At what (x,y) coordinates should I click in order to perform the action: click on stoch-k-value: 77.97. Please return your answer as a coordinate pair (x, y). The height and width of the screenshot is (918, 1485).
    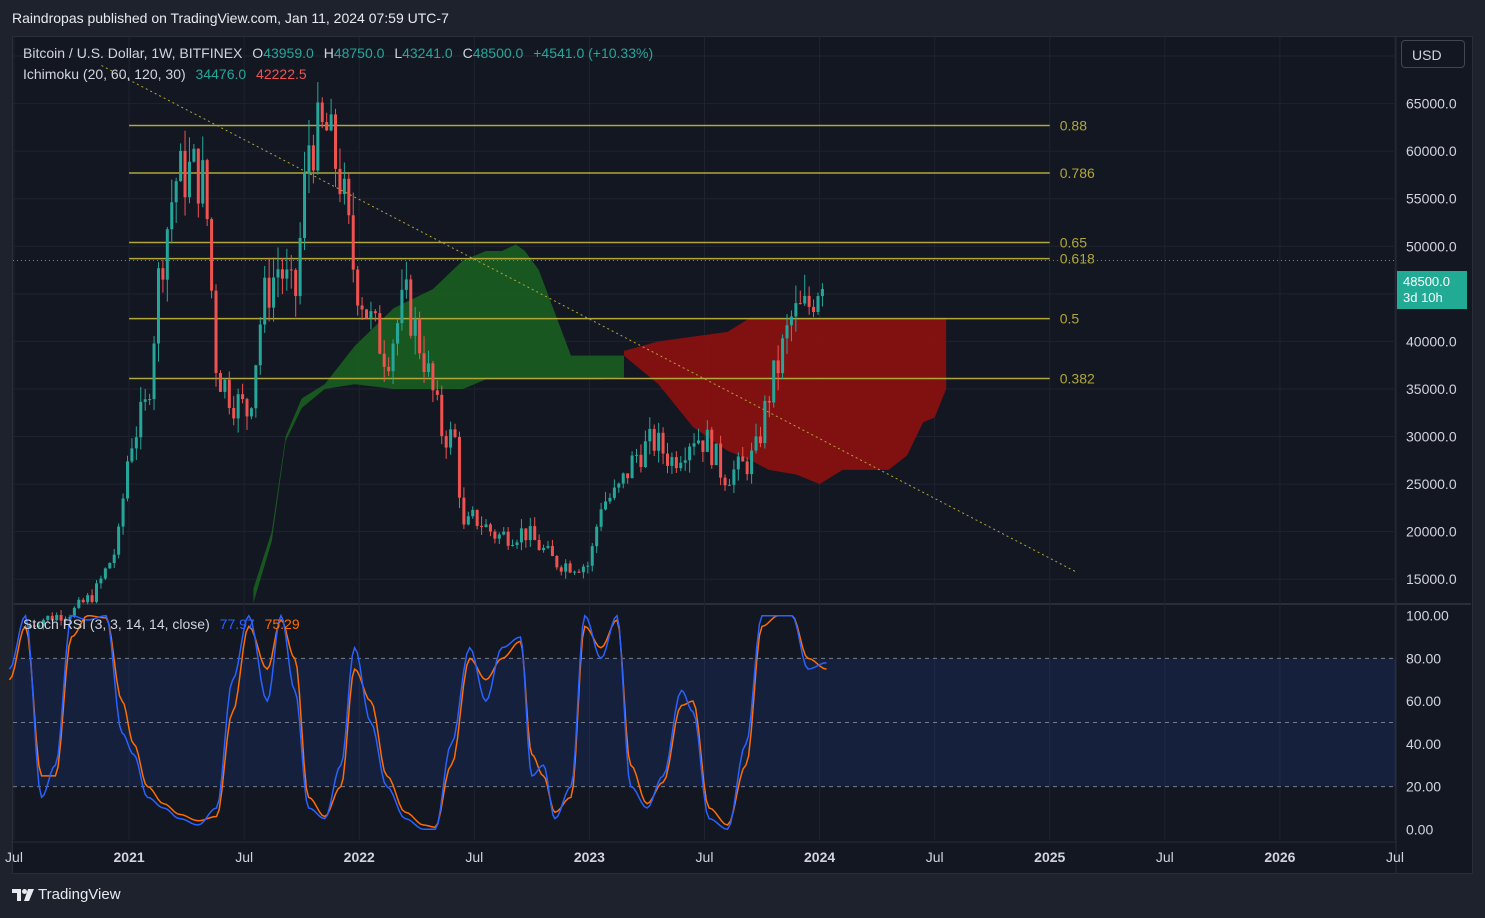
    Looking at the image, I should click on (237, 624).